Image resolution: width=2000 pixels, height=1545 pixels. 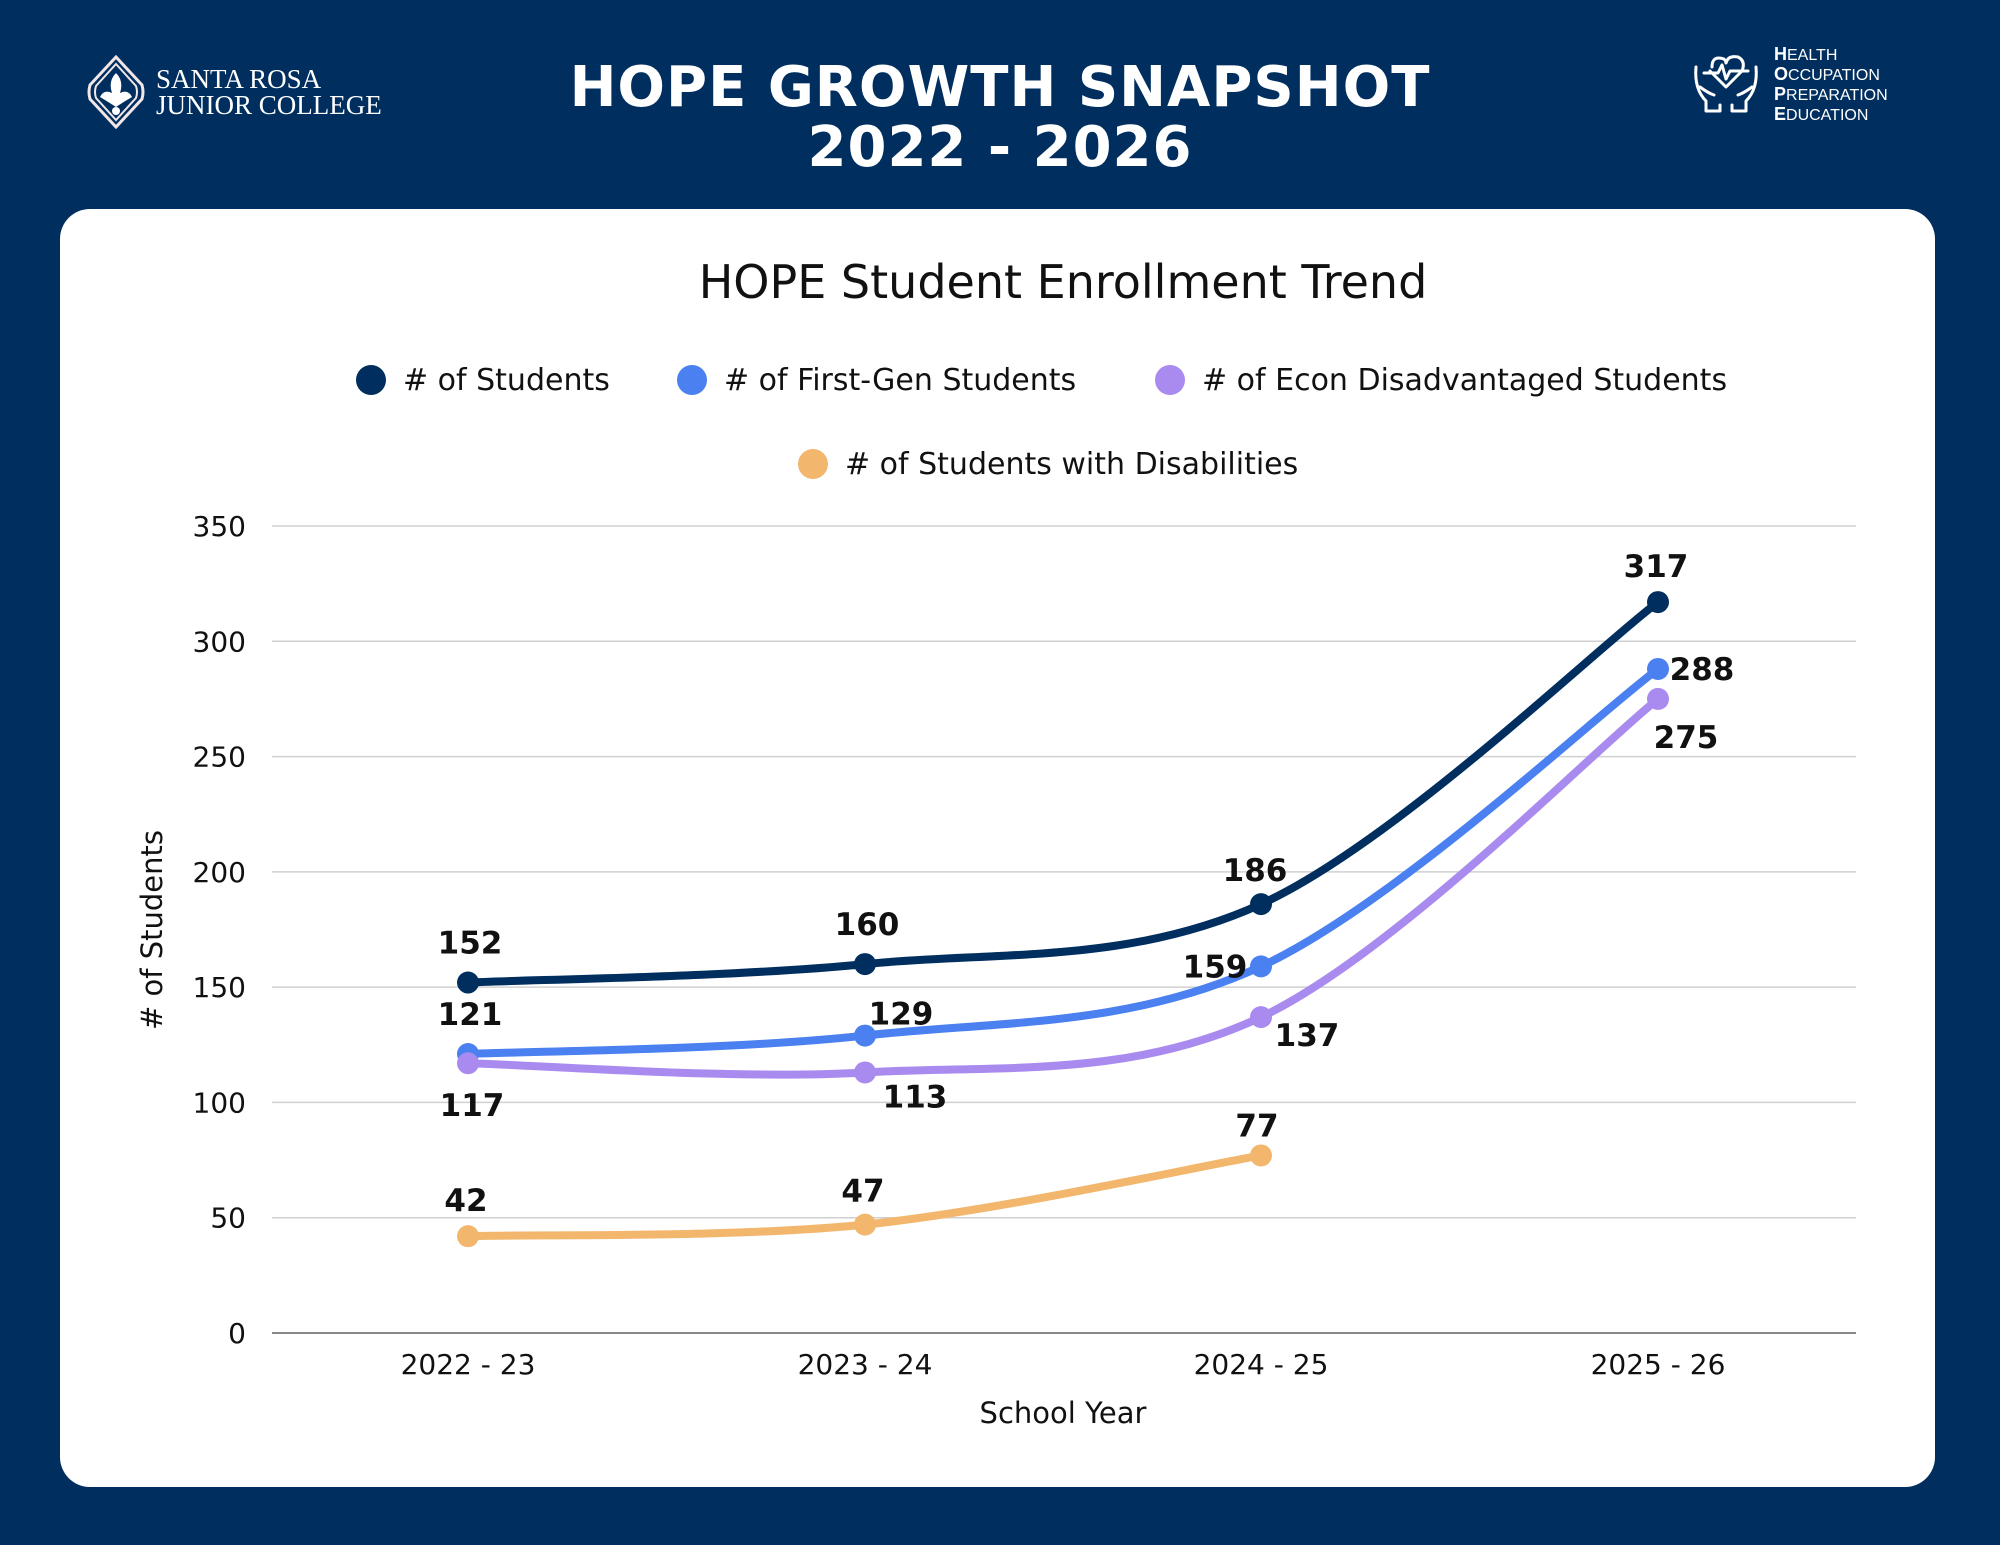 What do you see at coordinates (237, 1333) in the screenshot?
I see `y-tick-label: 0` at bounding box center [237, 1333].